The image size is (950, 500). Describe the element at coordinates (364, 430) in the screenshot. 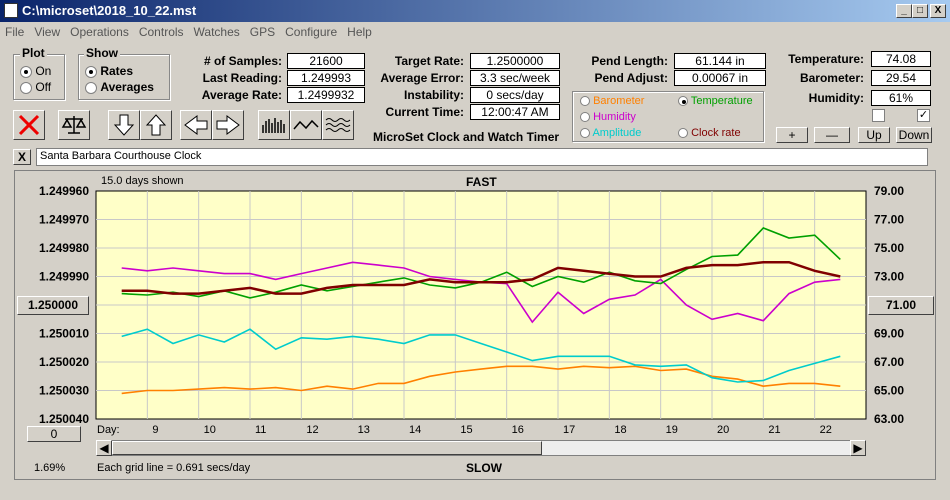

I see `x-tick-label: 13` at that location.